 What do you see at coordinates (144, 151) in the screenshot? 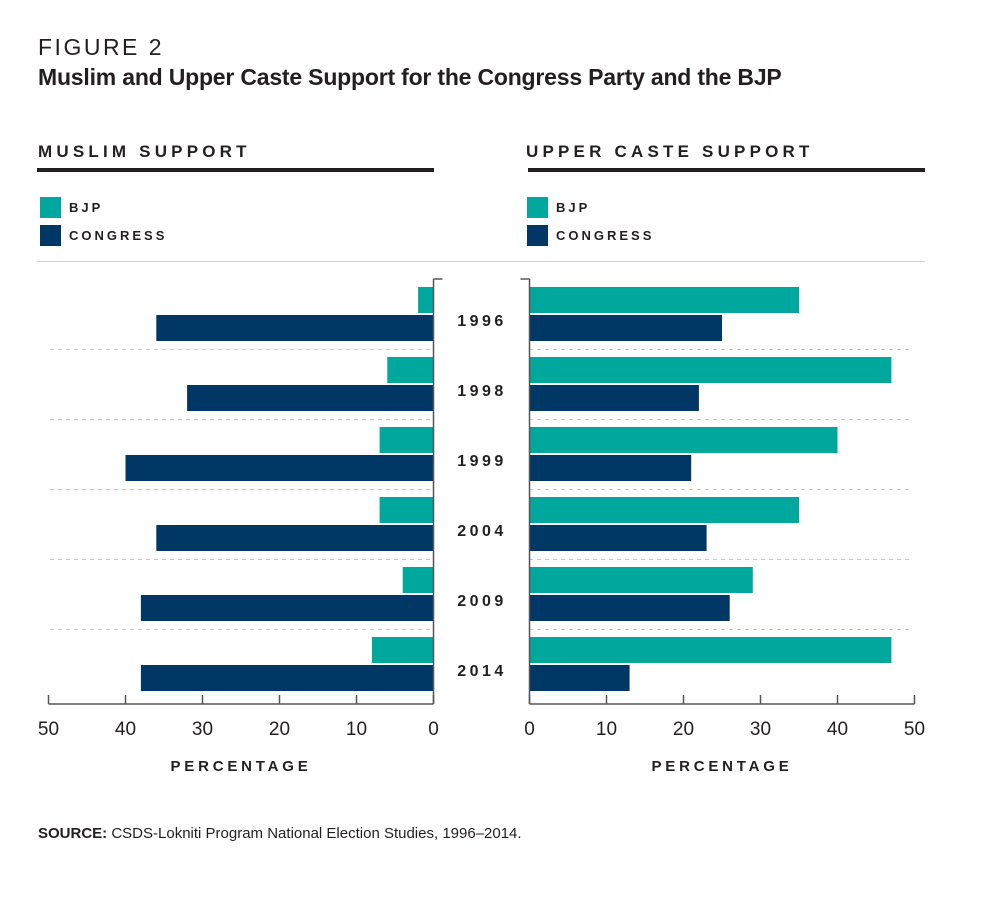
I see `panel-title-muslim: MUSLIM SUPPORT` at bounding box center [144, 151].